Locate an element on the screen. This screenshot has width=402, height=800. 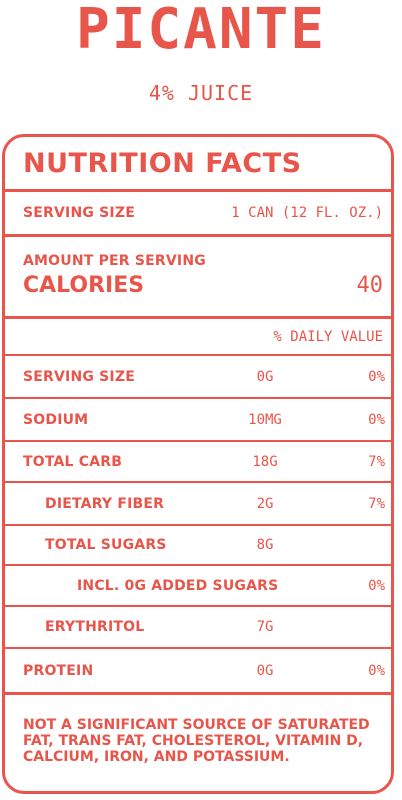
nutrient-row: TOTAL SUGARS 8G is located at coordinates (198, 546).